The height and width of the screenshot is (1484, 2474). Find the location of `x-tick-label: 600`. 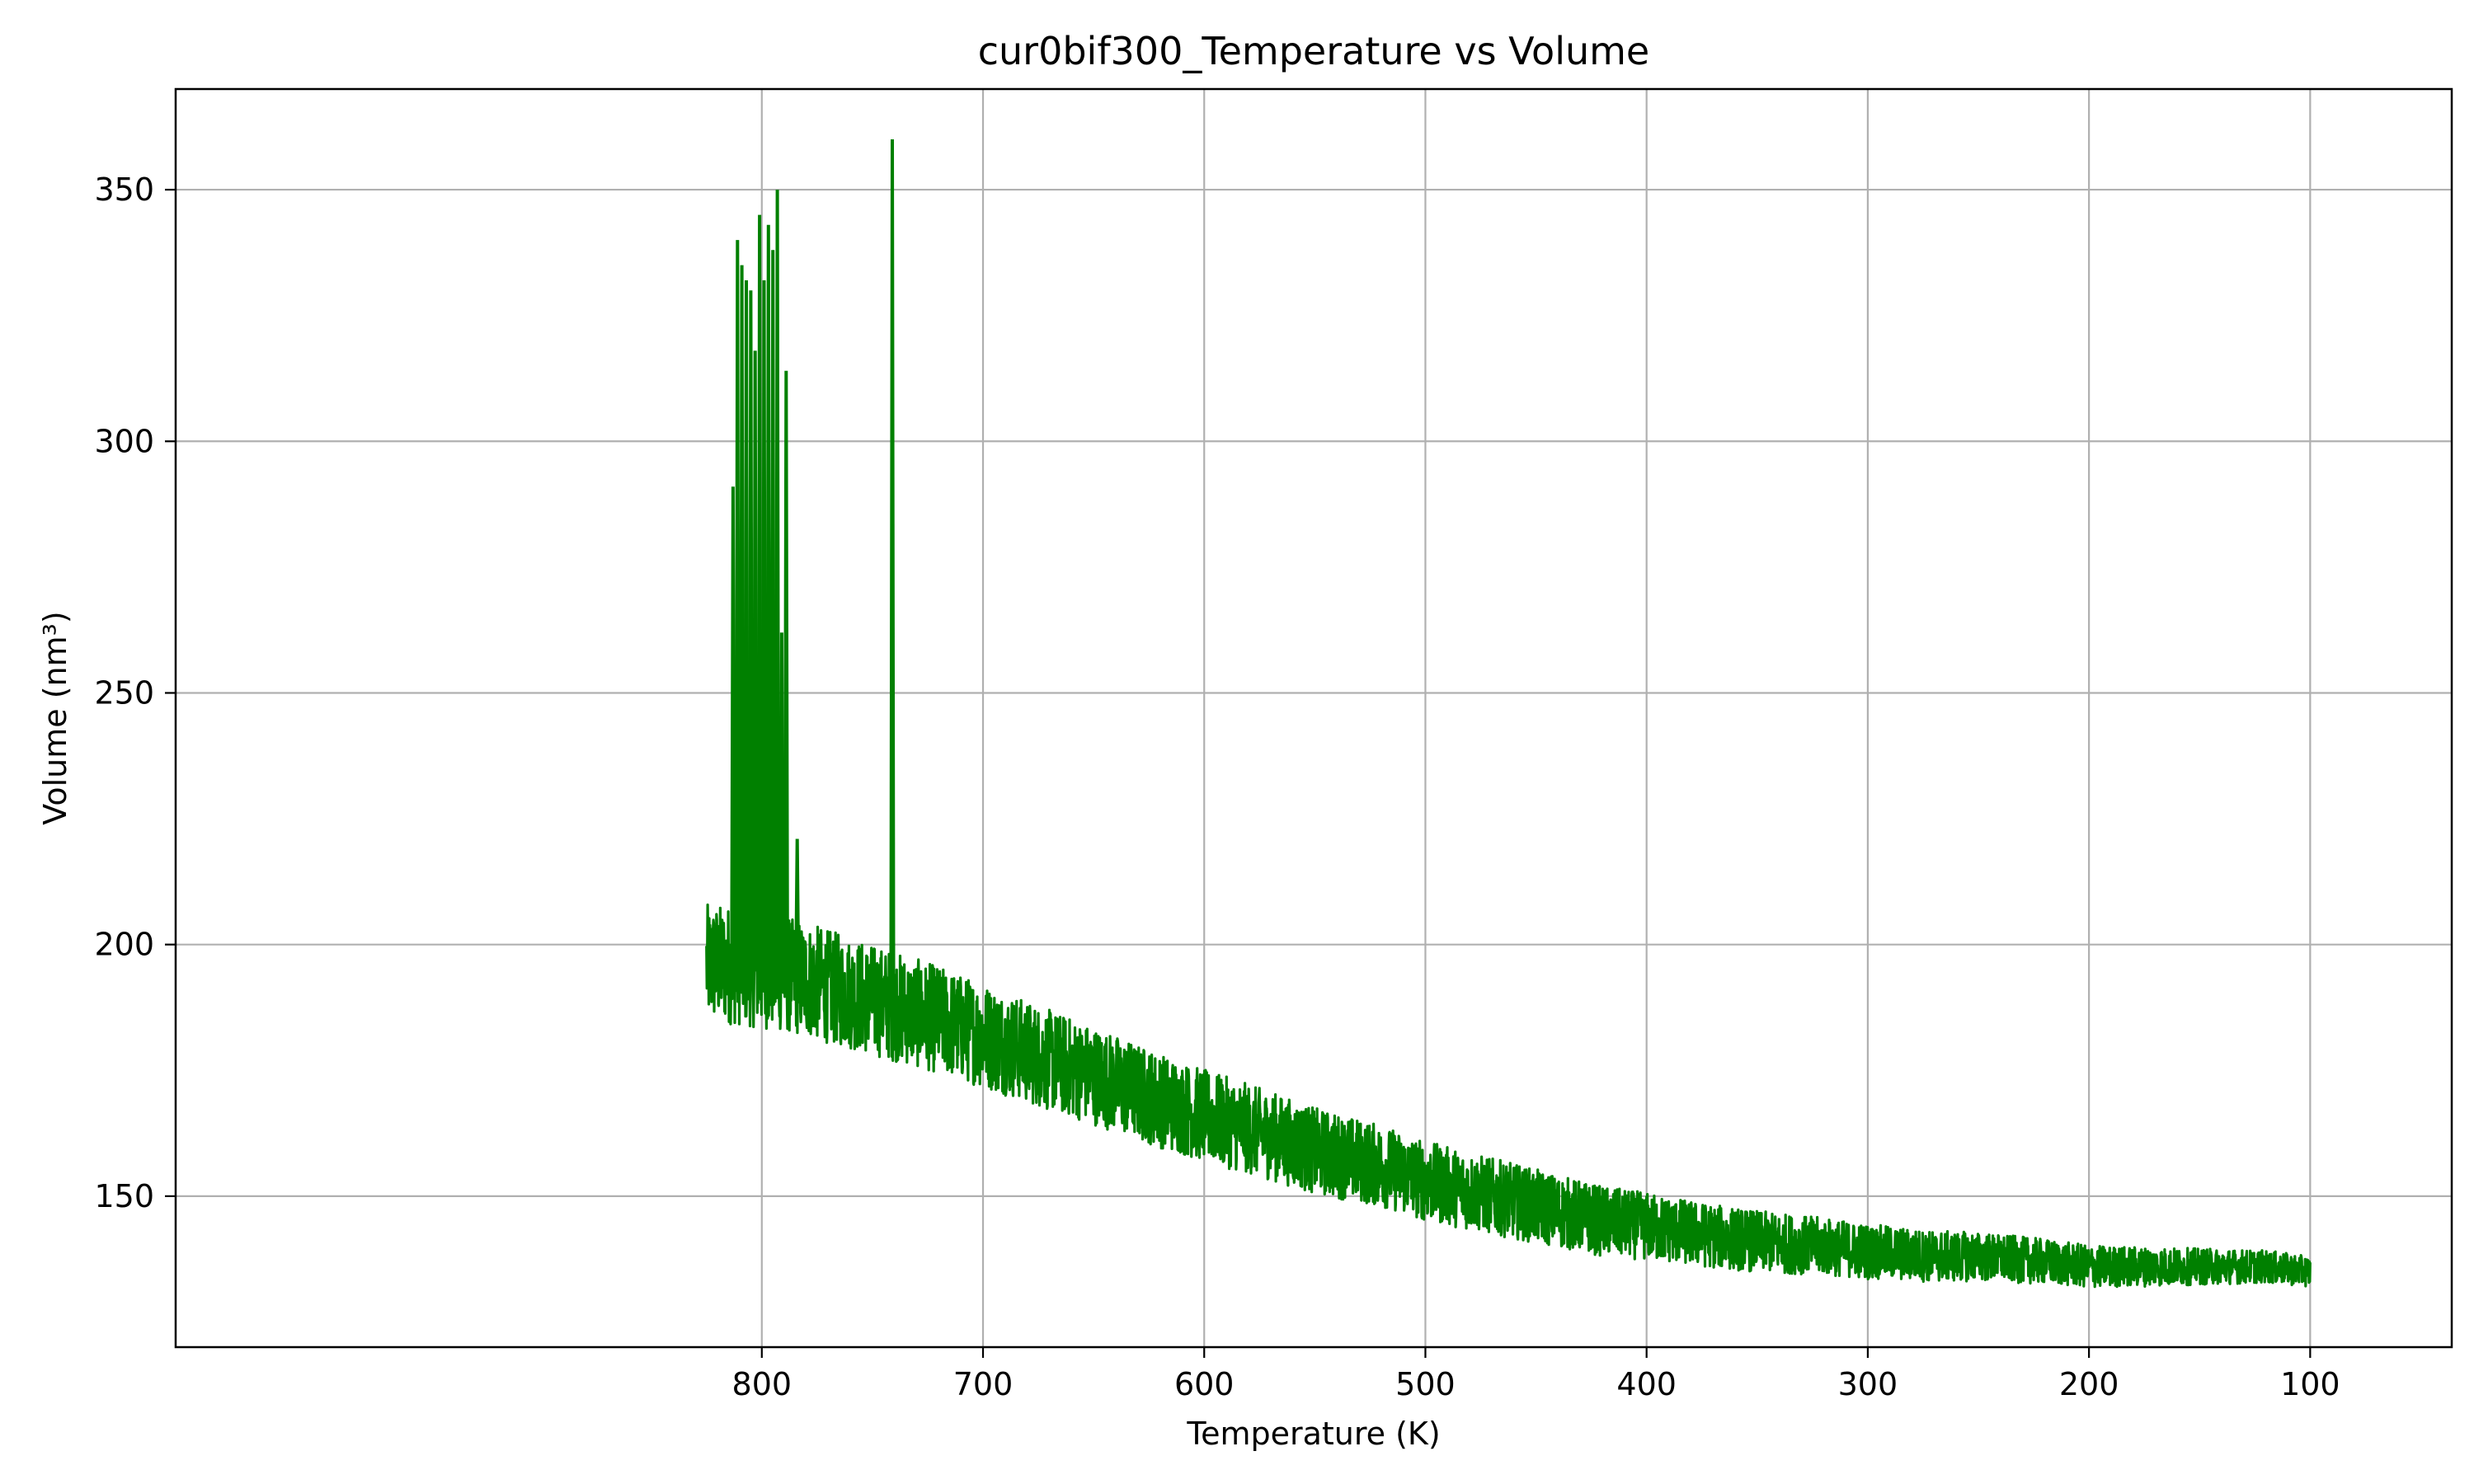

x-tick-label: 600 is located at coordinates (1204, 1384).